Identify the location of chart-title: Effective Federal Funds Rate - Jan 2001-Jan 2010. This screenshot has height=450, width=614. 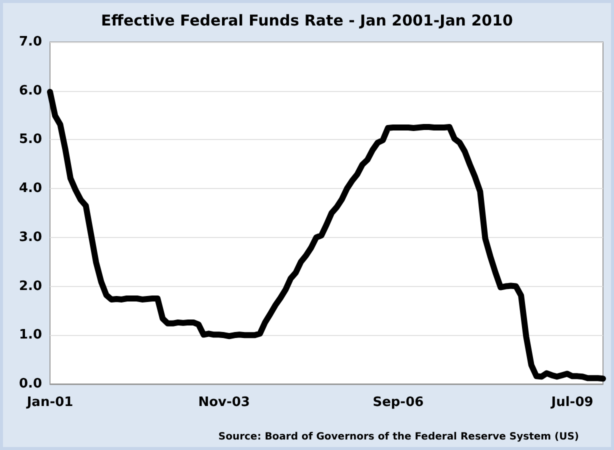
(307, 21).